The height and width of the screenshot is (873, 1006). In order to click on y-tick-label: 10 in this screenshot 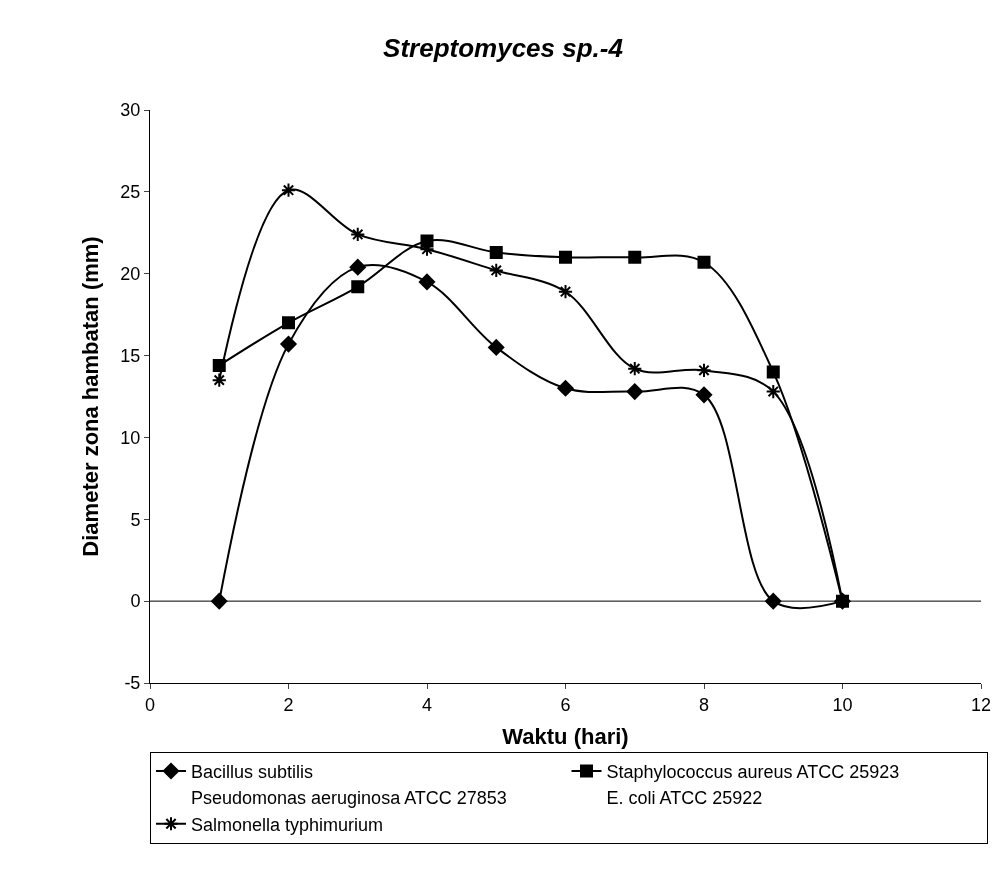, I will do `click(130, 437)`.